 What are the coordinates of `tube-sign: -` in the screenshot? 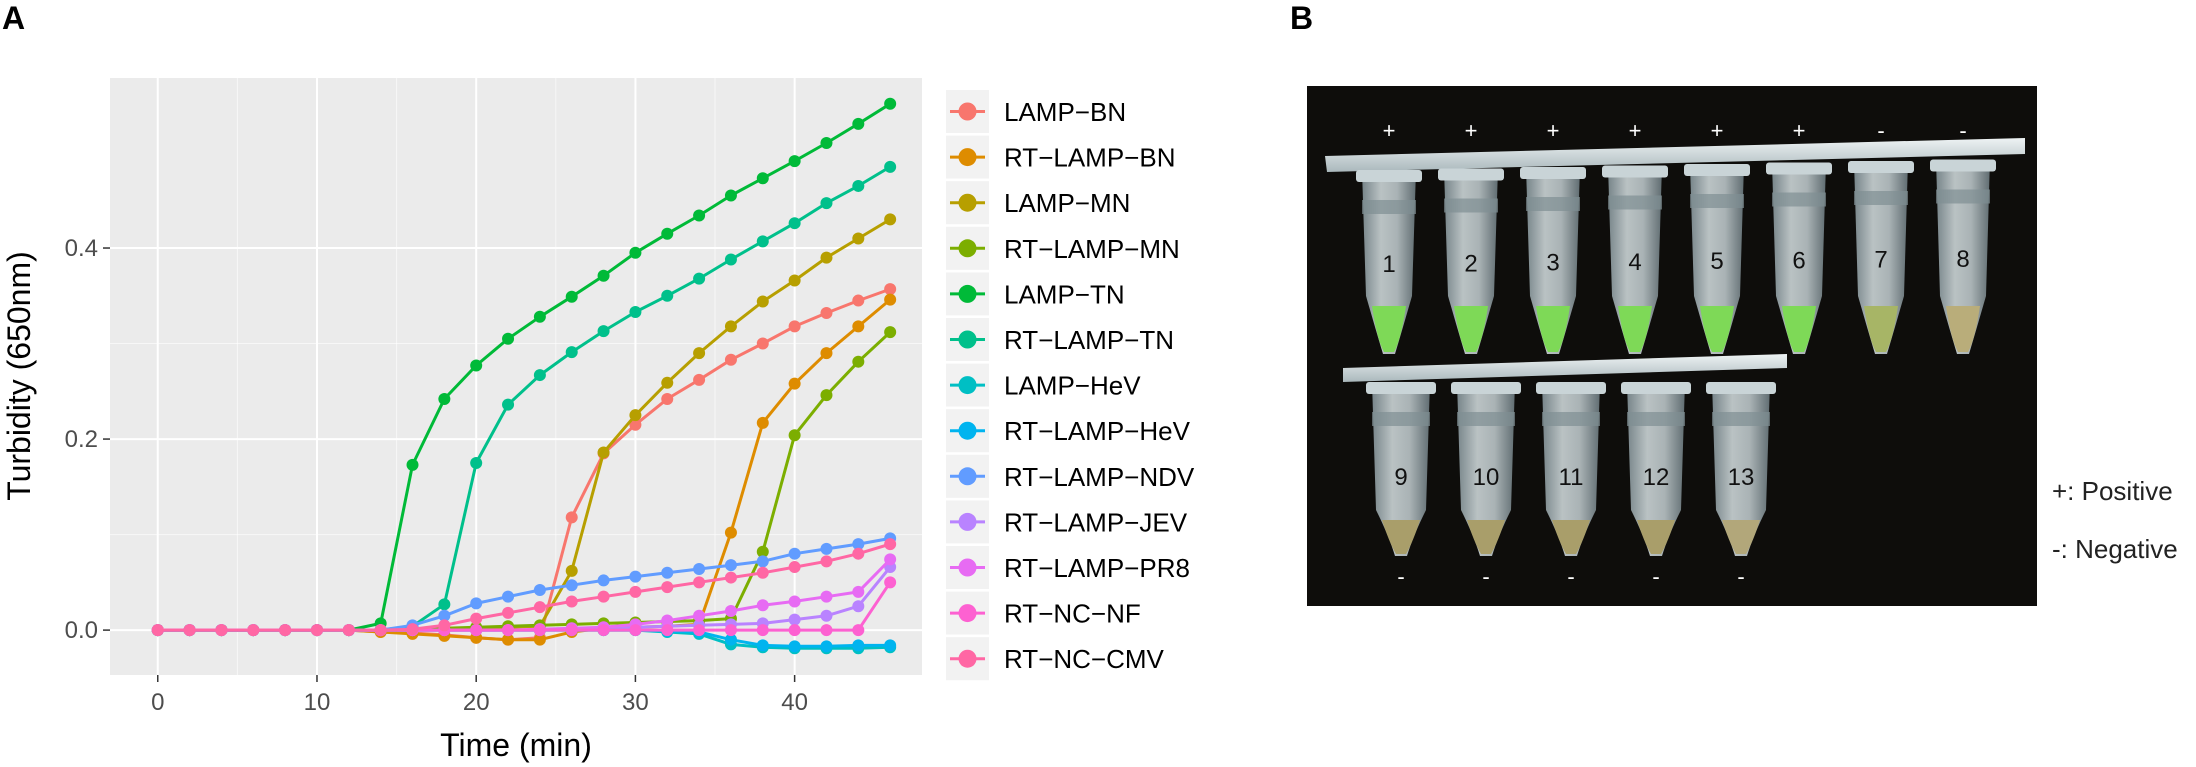 It's located at (1655, 576).